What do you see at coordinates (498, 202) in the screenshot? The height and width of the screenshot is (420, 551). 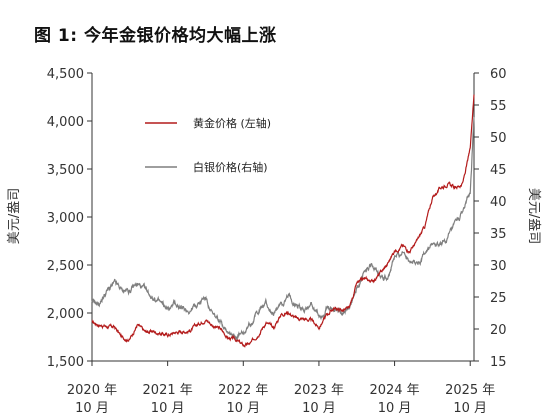 I see `right-tick-label: 40` at bounding box center [498, 202].